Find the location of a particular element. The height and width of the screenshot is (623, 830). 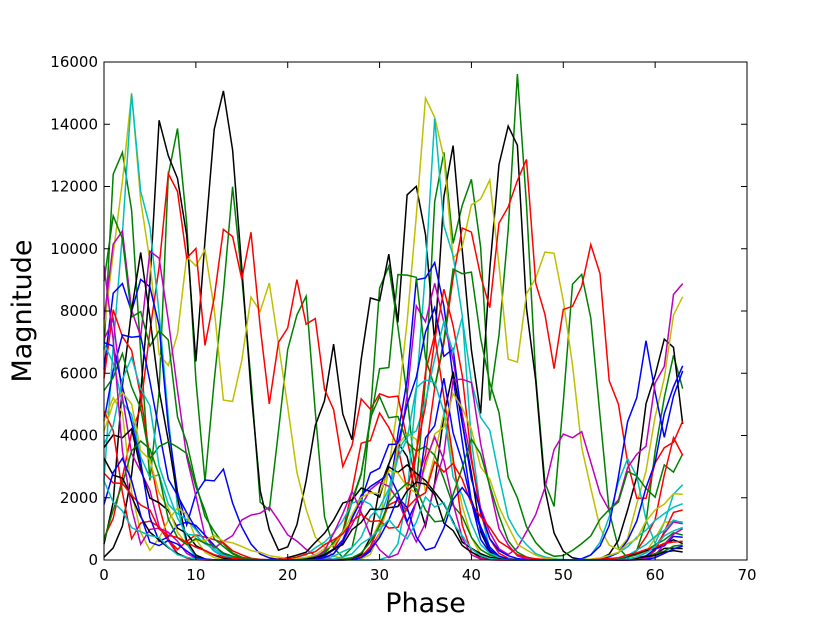

y-axis-title: Magnitude is located at coordinates (22, 310).